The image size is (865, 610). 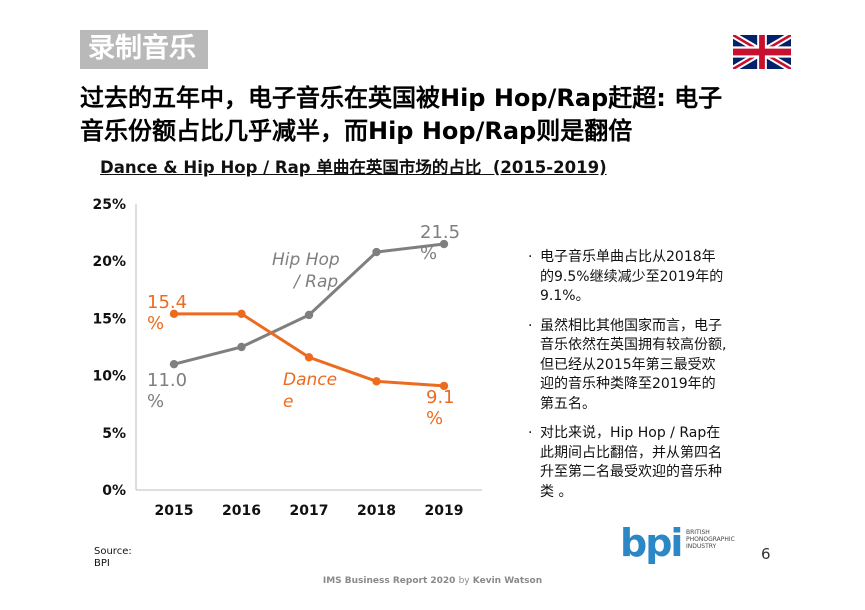 I want to click on source-note: Source: BPI, so click(x=113, y=558).